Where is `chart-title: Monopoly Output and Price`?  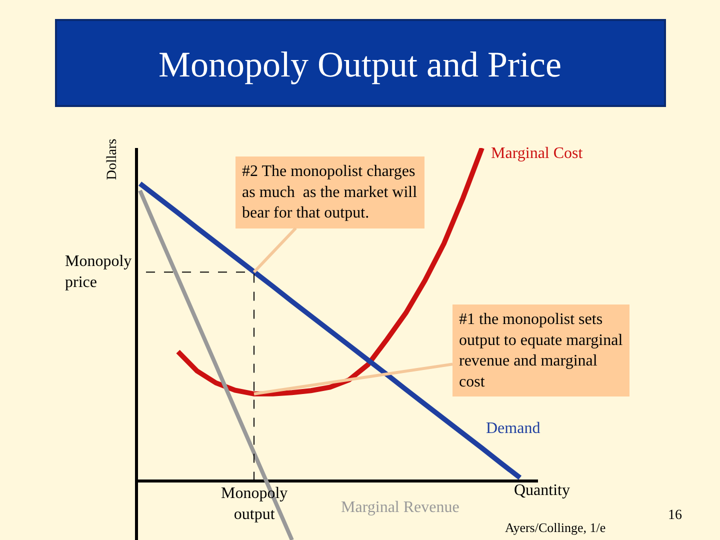 chart-title: Monopoly Output and Price is located at coordinates (360, 64).